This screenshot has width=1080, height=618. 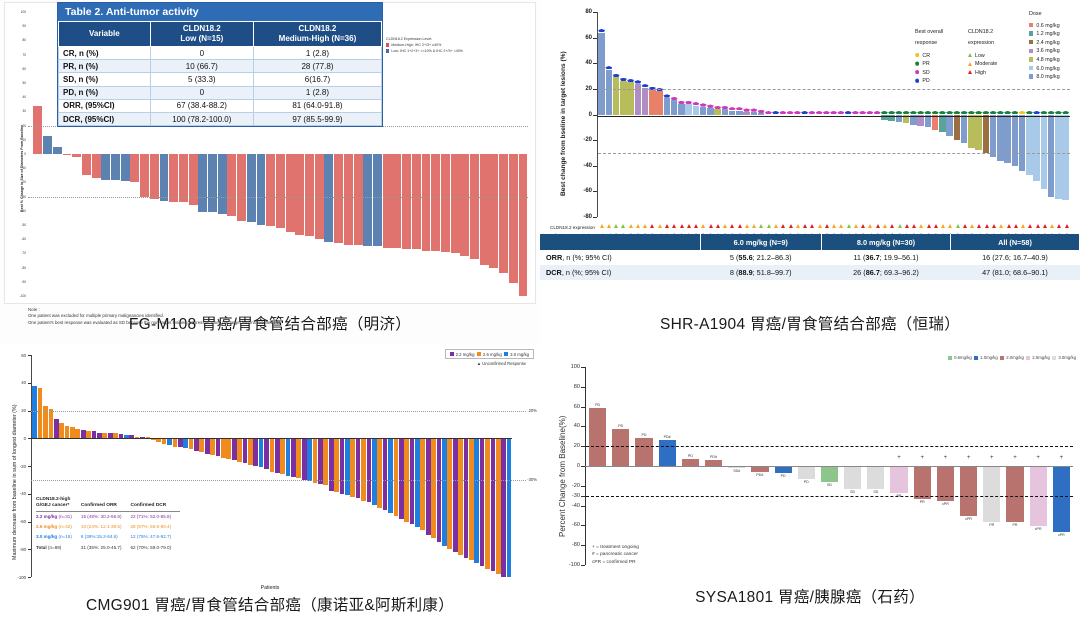 I want to click on cell-variable: ORR, (95%CI), so click(x=104, y=105).